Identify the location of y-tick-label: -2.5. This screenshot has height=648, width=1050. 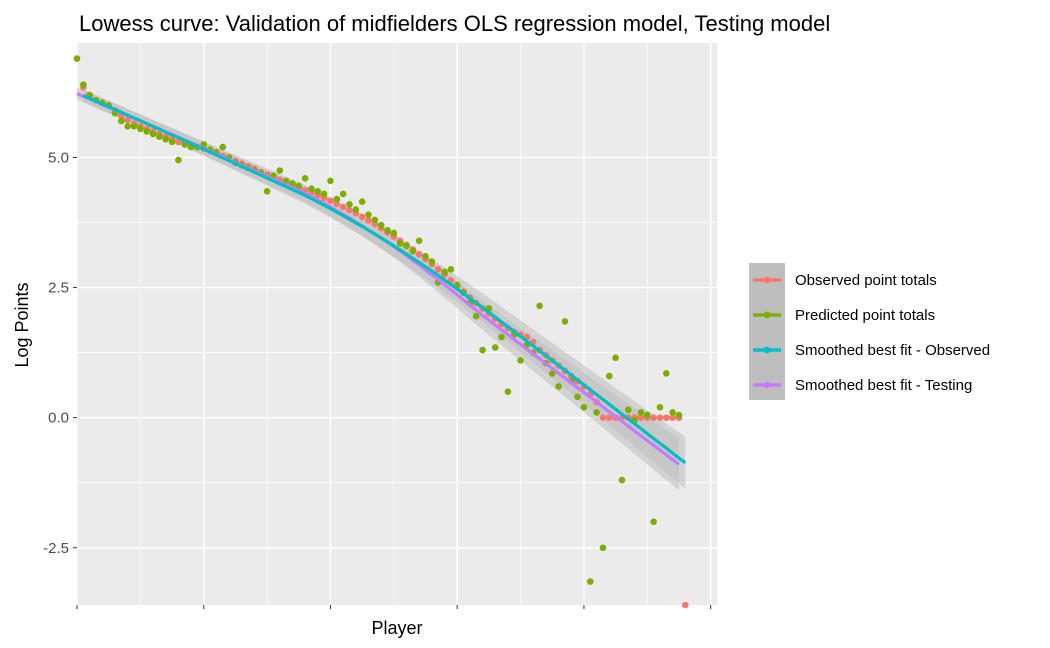
(56, 548).